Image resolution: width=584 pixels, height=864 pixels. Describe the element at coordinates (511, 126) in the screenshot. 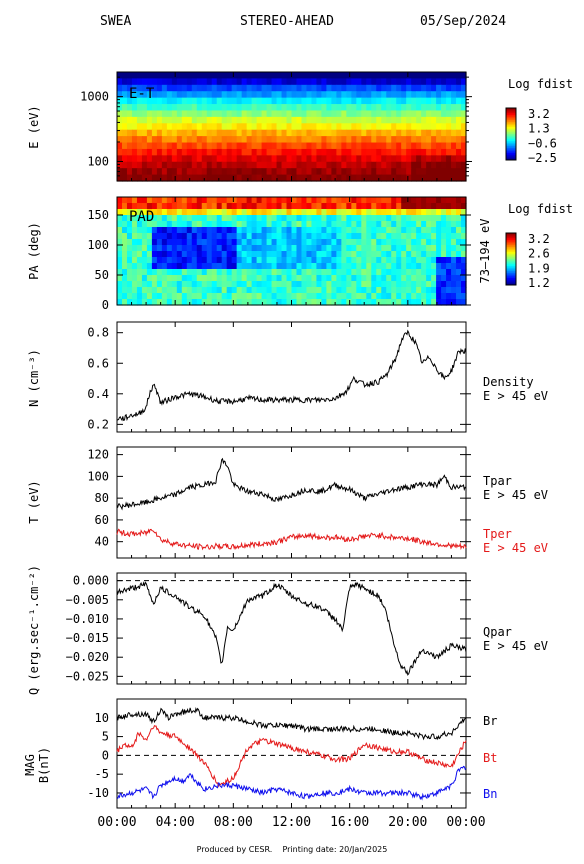

I see `colorbar-et-segment` at that location.